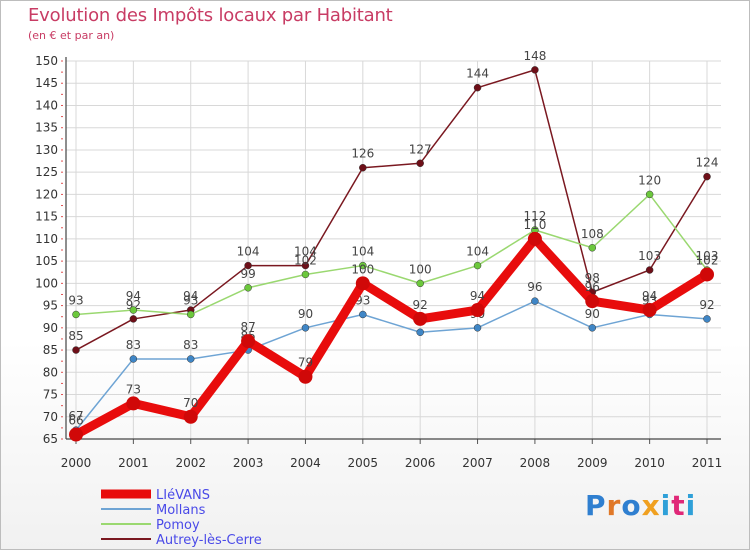 This screenshot has width=750, height=551. What do you see at coordinates (50, 350) in the screenshot?
I see `y-tick-label: 85` at bounding box center [50, 350].